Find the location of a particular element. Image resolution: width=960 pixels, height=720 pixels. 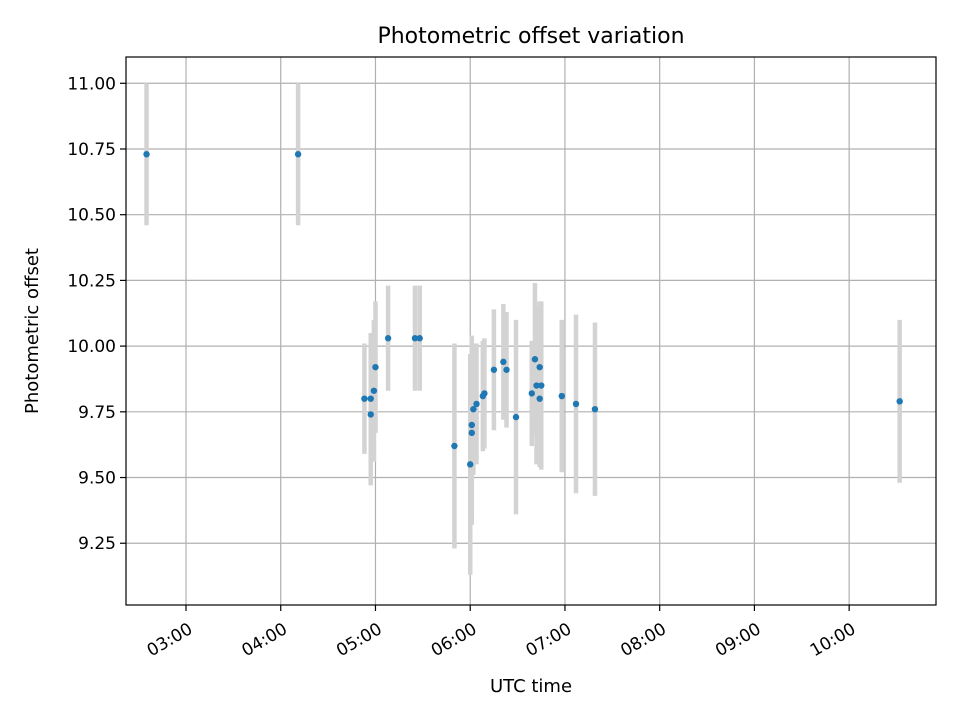

chart-title: Photometric offset variation is located at coordinates (530, 36).